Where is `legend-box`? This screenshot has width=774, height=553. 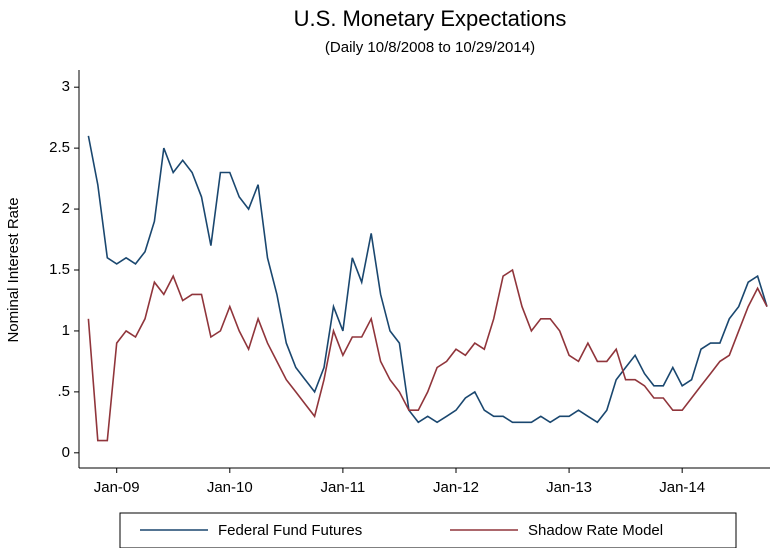
legend-box is located at coordinates (428, 530).